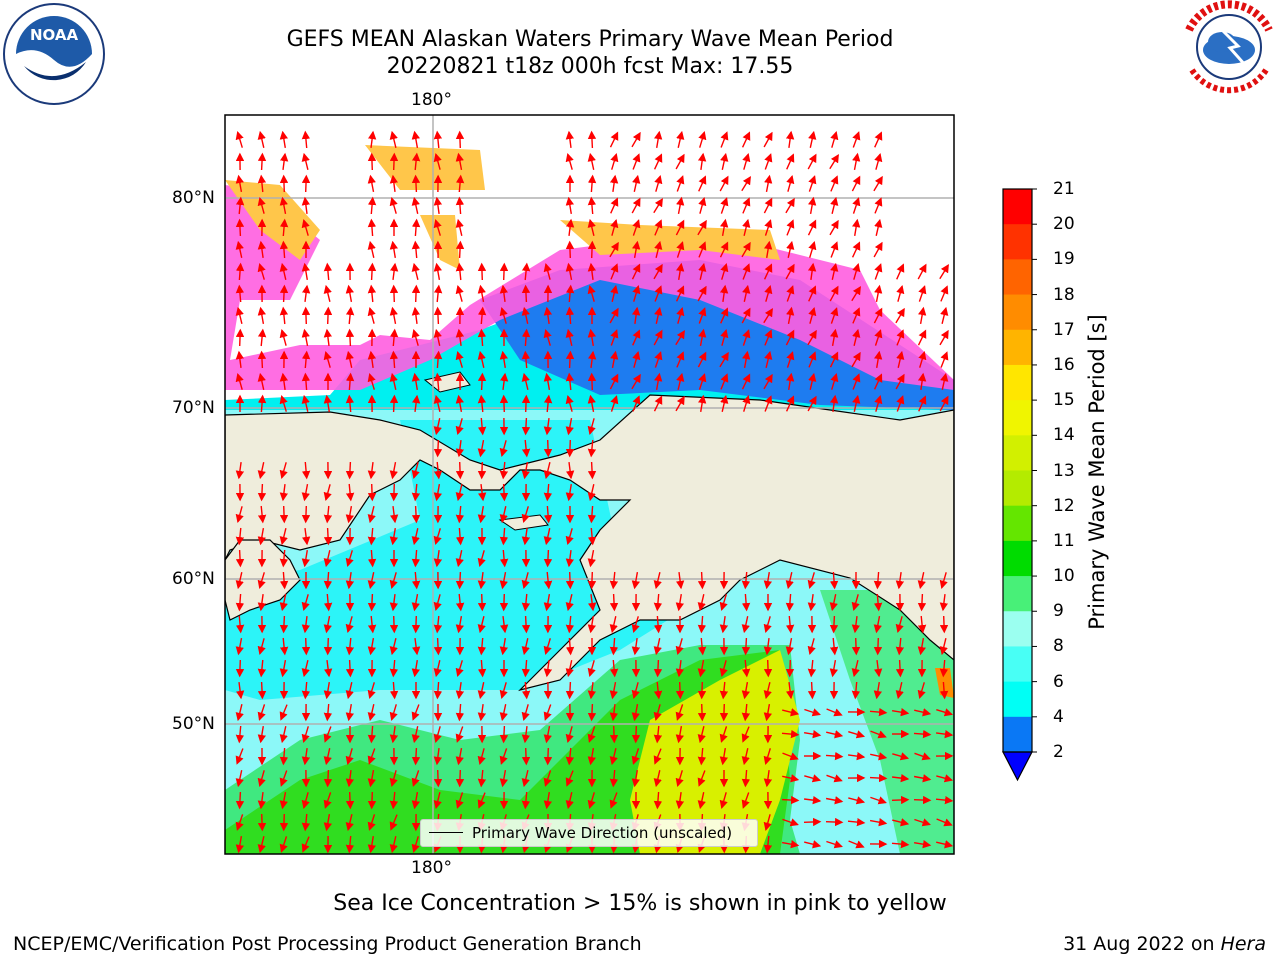 The height and width of the screenshot is (960, 1280). I want to click on colorbar-tick-label: 6, so click(1058, 681).